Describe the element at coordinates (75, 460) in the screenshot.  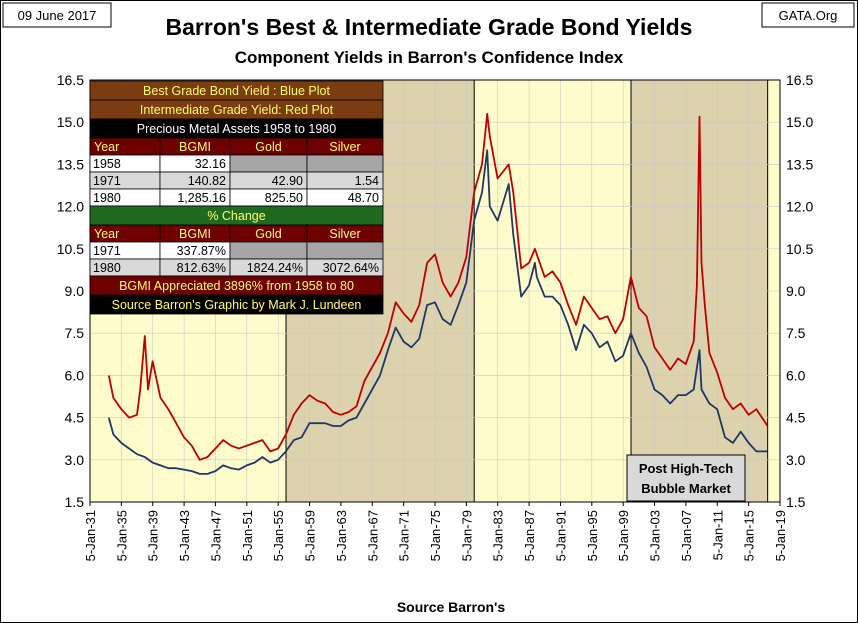
I see `y-tick-label-left: 3.0` at that location.